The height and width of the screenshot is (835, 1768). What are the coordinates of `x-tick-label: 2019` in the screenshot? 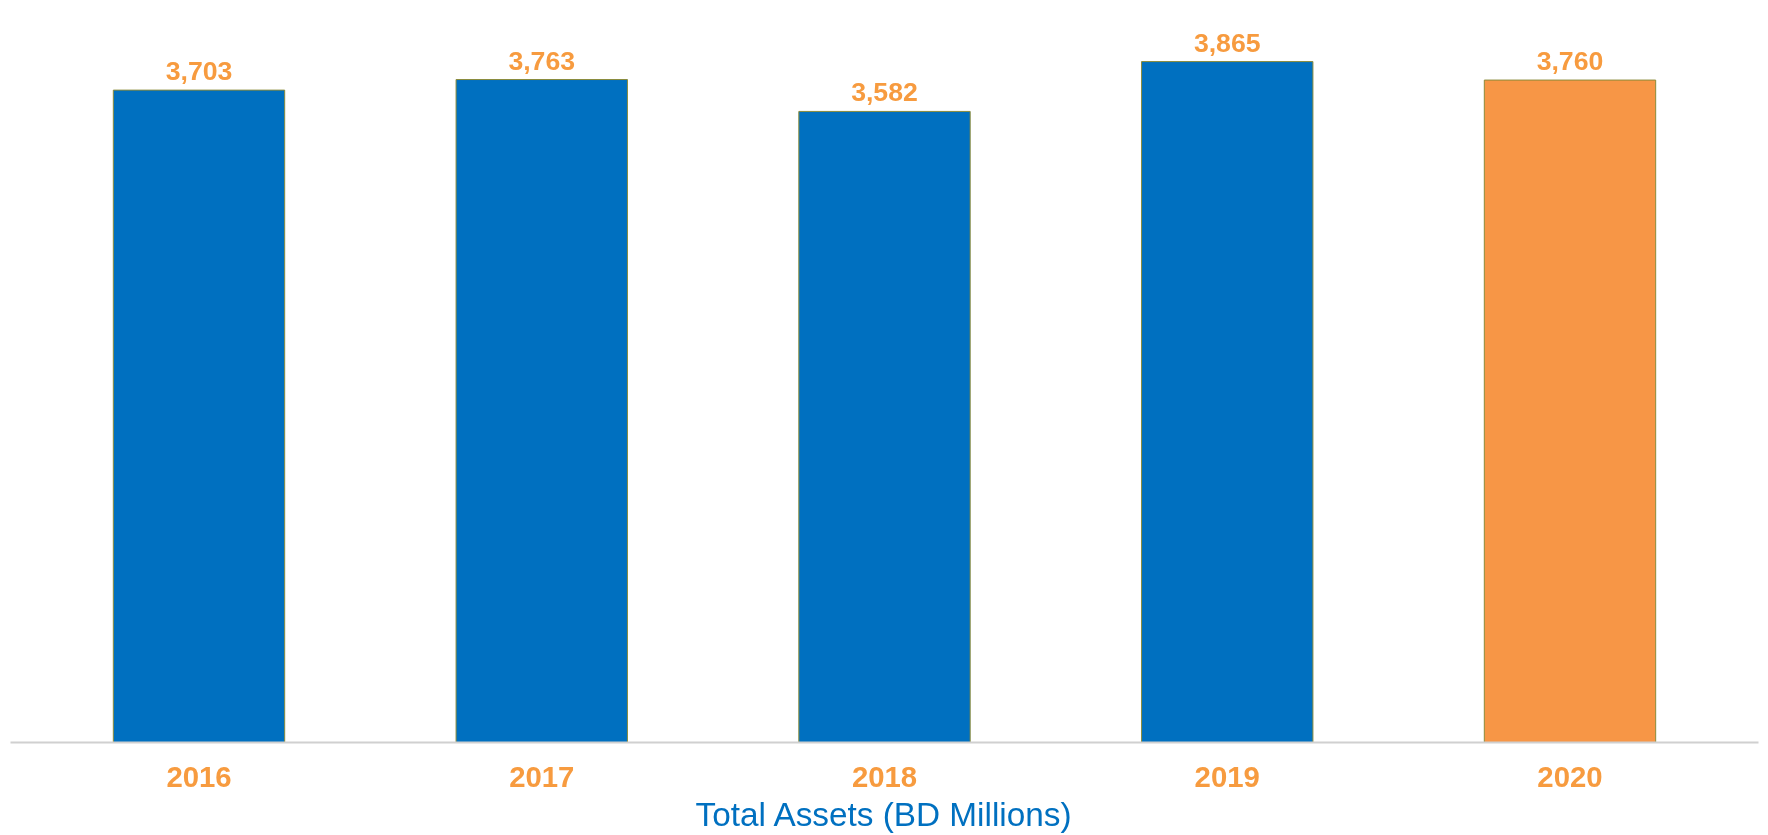 It's located at (1227, 776).